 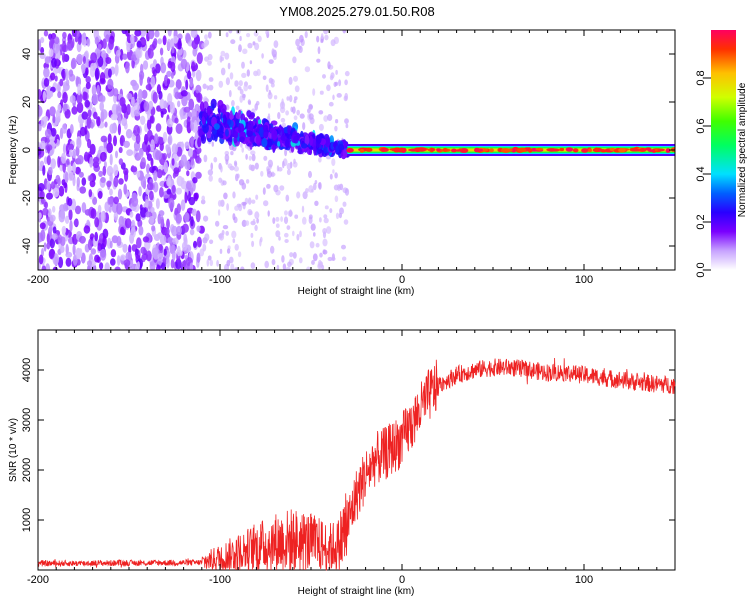 I want to click on colorbar-tick-label: 0.2, so click(x=701, y=221).